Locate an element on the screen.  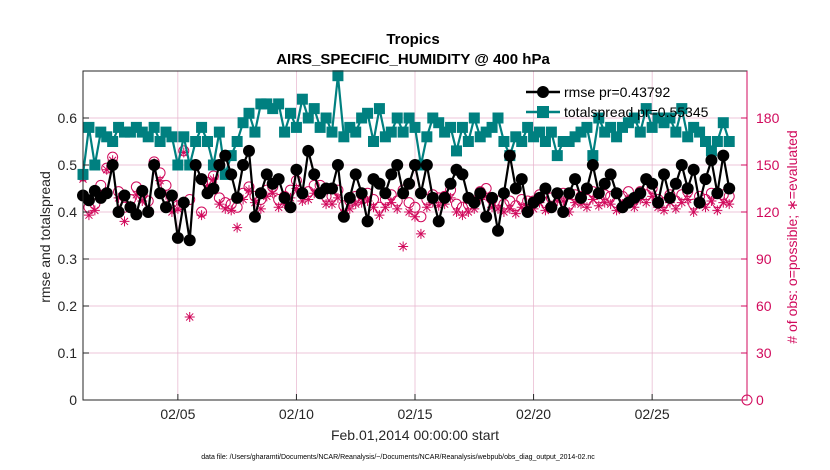
y-tick-label: 0.2 is located at coordinates (68, 306).